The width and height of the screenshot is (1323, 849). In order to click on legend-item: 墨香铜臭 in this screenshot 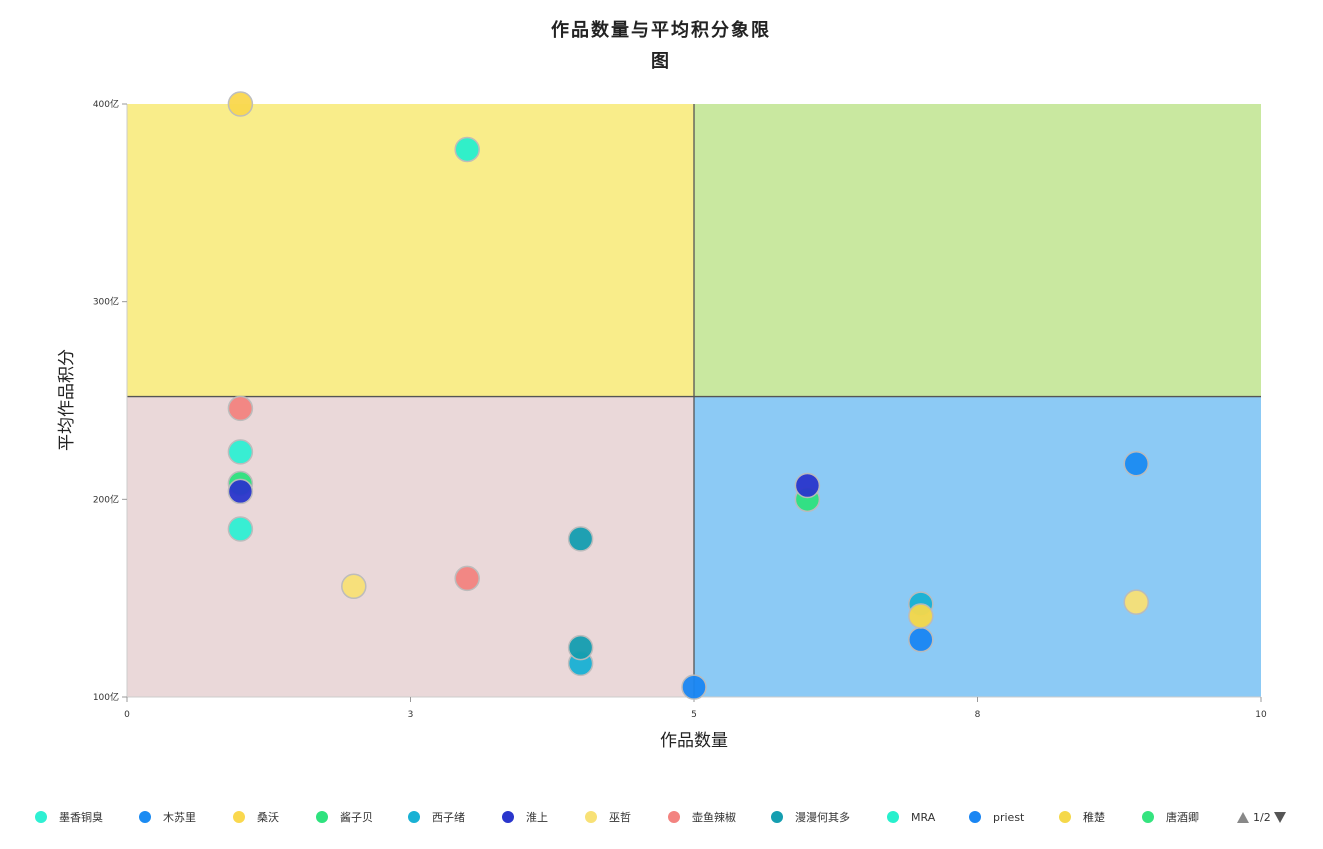, I will do `click(69, 817)`.